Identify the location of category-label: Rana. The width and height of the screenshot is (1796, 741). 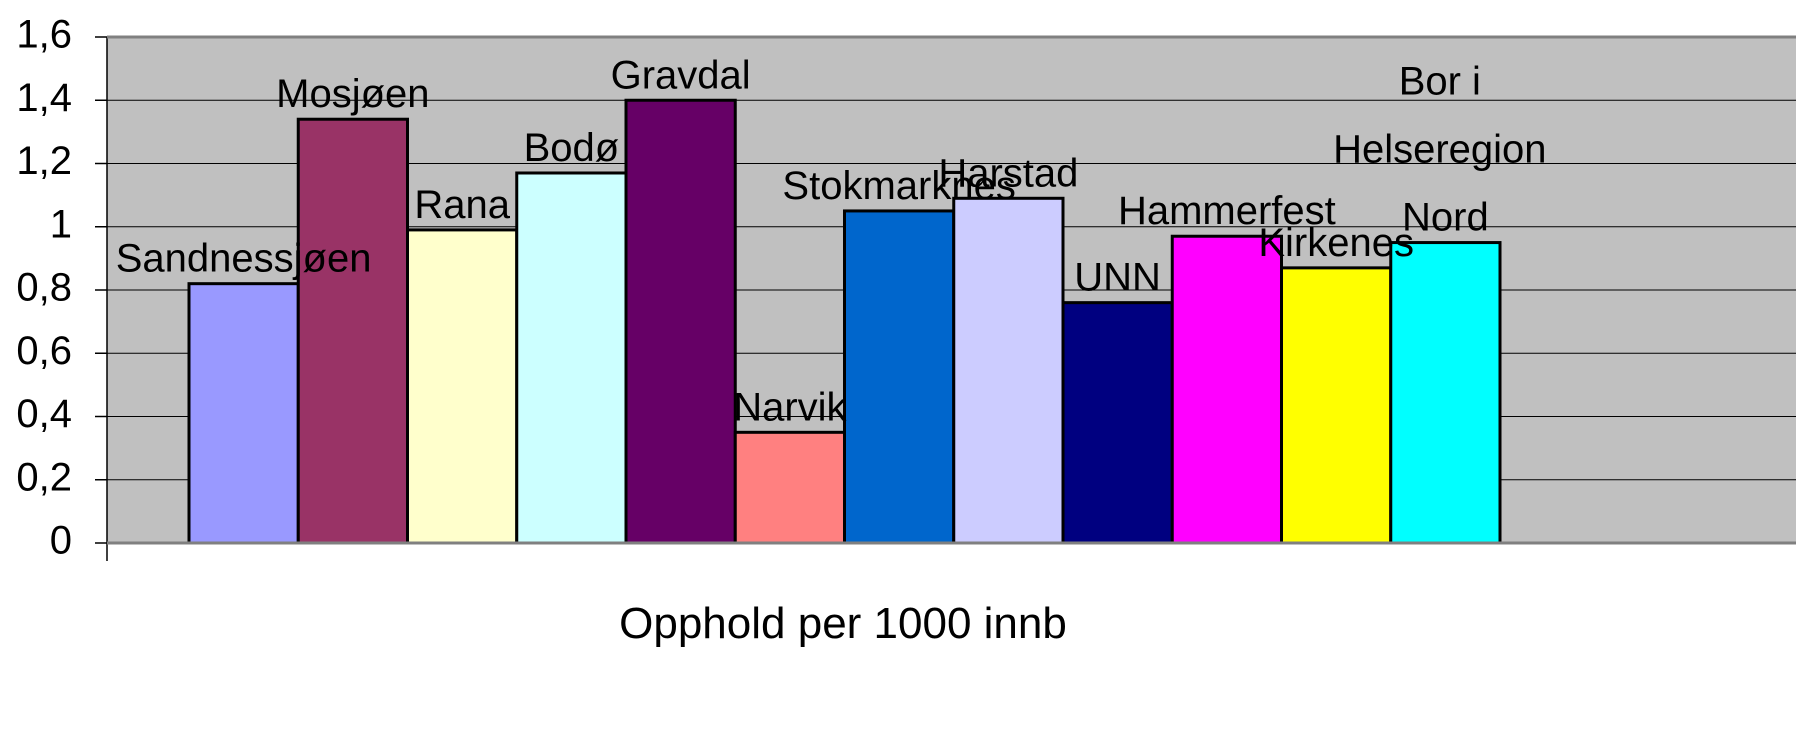
(462, 205).